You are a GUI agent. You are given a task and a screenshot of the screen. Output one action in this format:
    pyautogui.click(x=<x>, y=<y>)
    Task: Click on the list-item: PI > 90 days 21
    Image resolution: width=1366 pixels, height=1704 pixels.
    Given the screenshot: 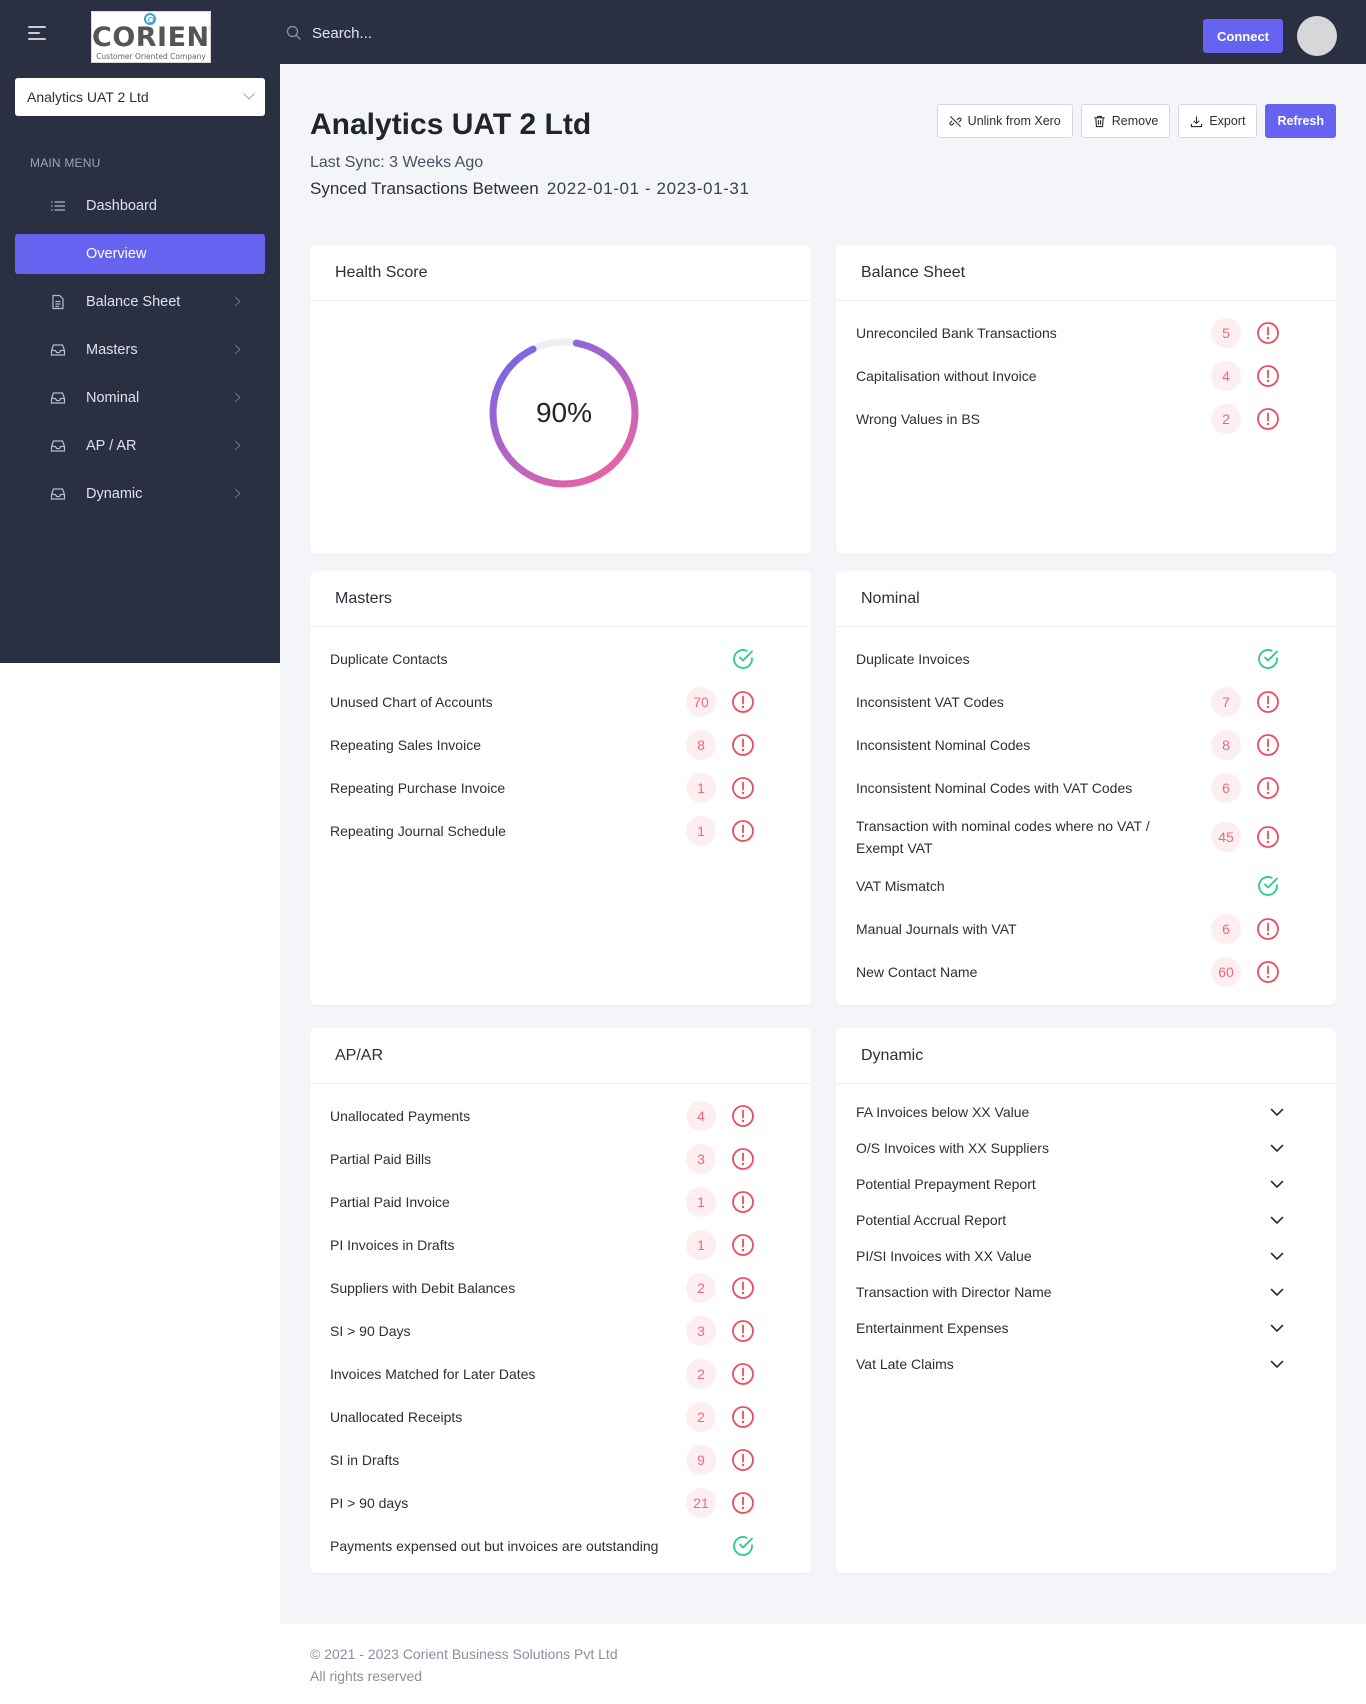 What is the action you would take?
    pyautogui.click(x=560, y=1502)
    